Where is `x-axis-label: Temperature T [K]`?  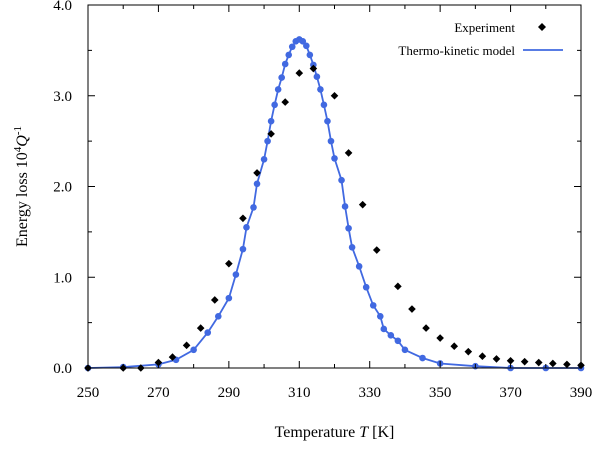
x-axis-label: Temperature T [K] is located at coordinates (335, 432).